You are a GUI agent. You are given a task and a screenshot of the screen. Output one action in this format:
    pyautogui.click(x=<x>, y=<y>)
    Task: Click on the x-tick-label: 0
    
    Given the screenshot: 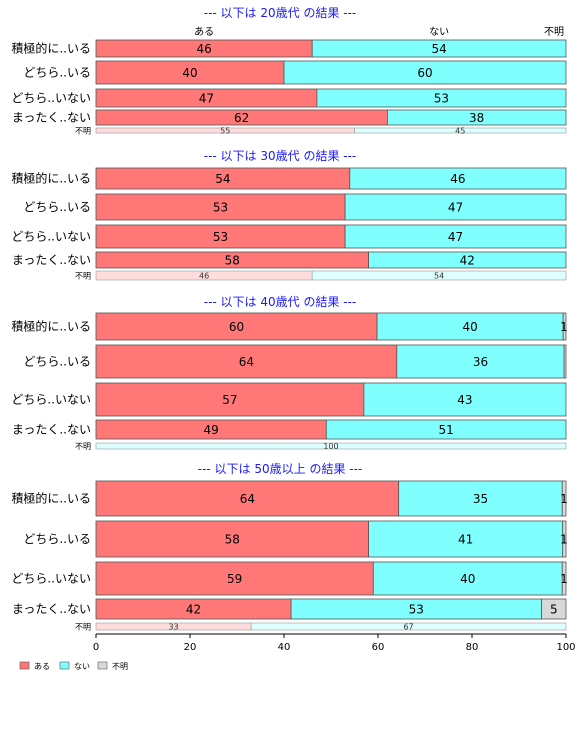 What is the action you would take?
    pyautogui.click(x=96, y=647)
    